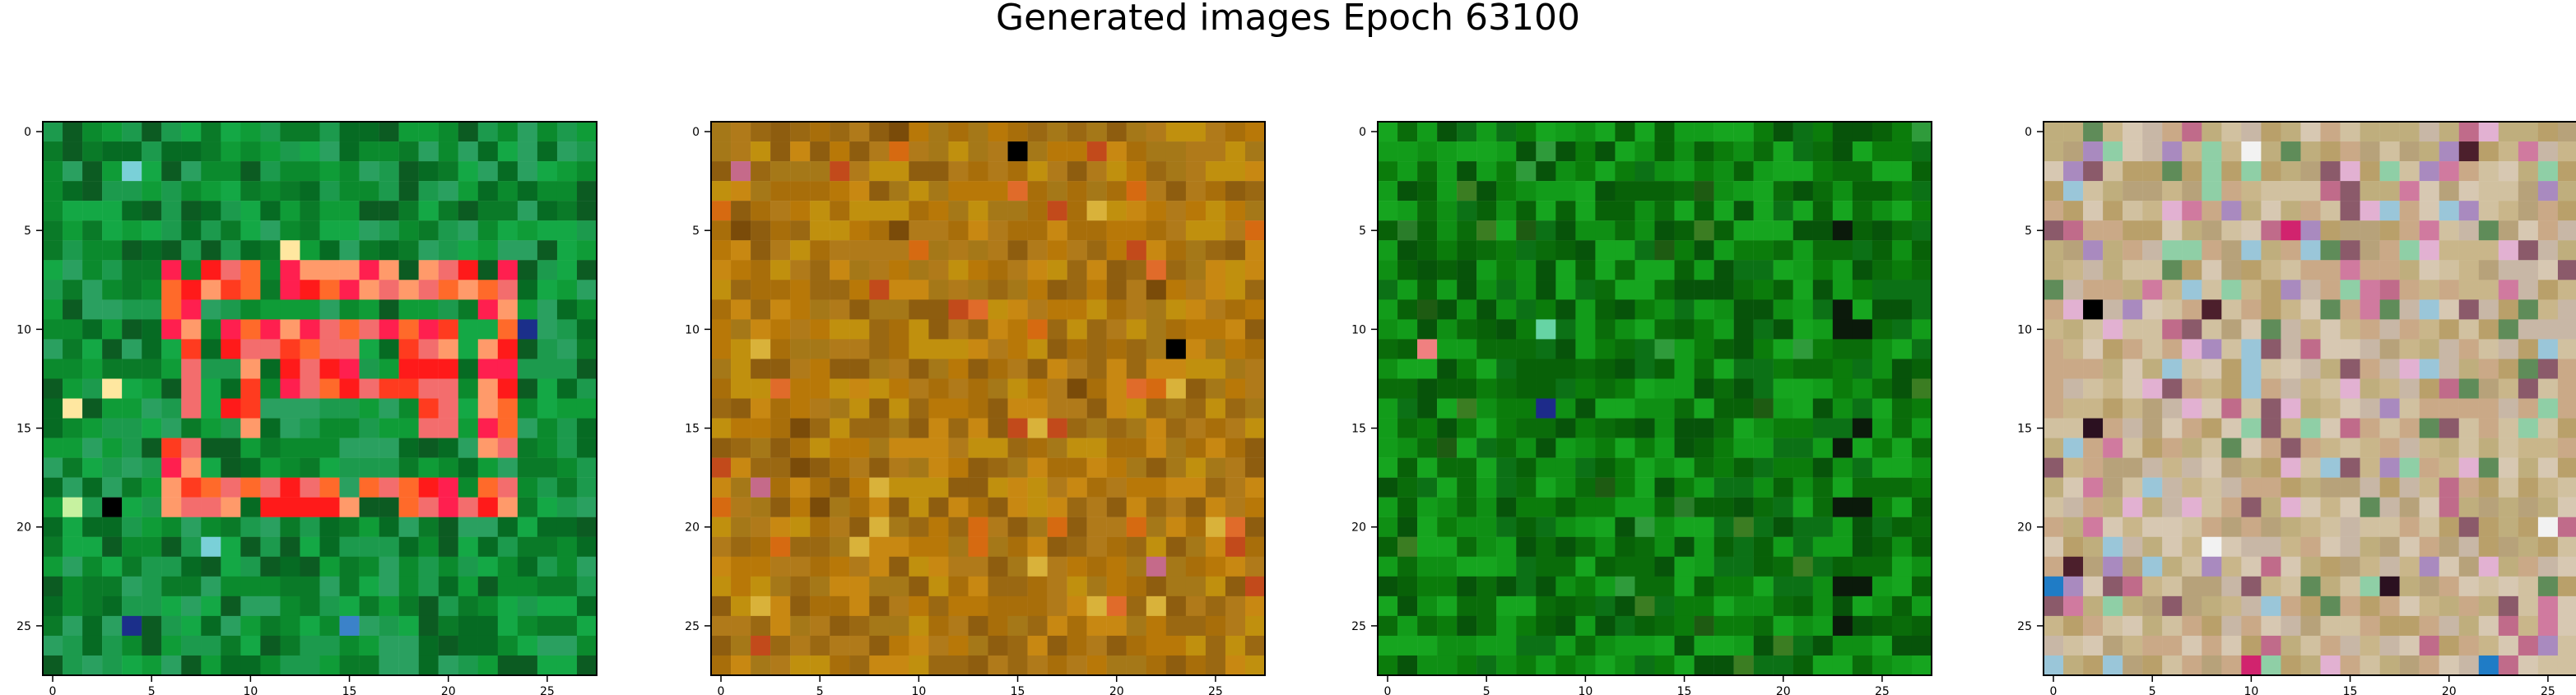 The image size is (2576, 695). Describe the element at coordinates (1116, 690) in the screenshot. I see `x-tick-label: 20` at that location.